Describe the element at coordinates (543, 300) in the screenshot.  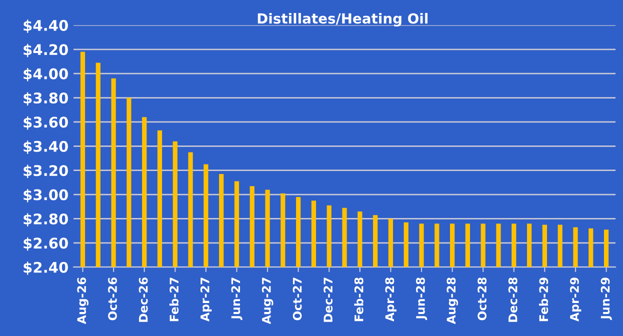
I see `x-tick-label: Feb-29` at that location.